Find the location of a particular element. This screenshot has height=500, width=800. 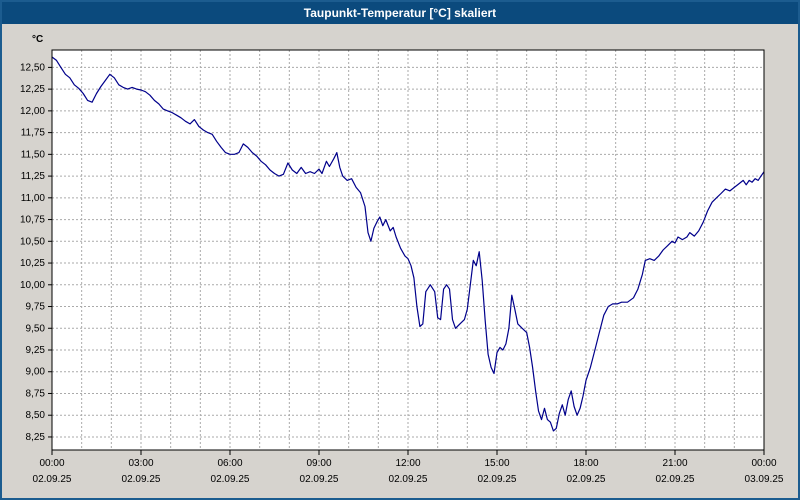

y-tick-label: 10,25 is located at coordinates (32, 263).